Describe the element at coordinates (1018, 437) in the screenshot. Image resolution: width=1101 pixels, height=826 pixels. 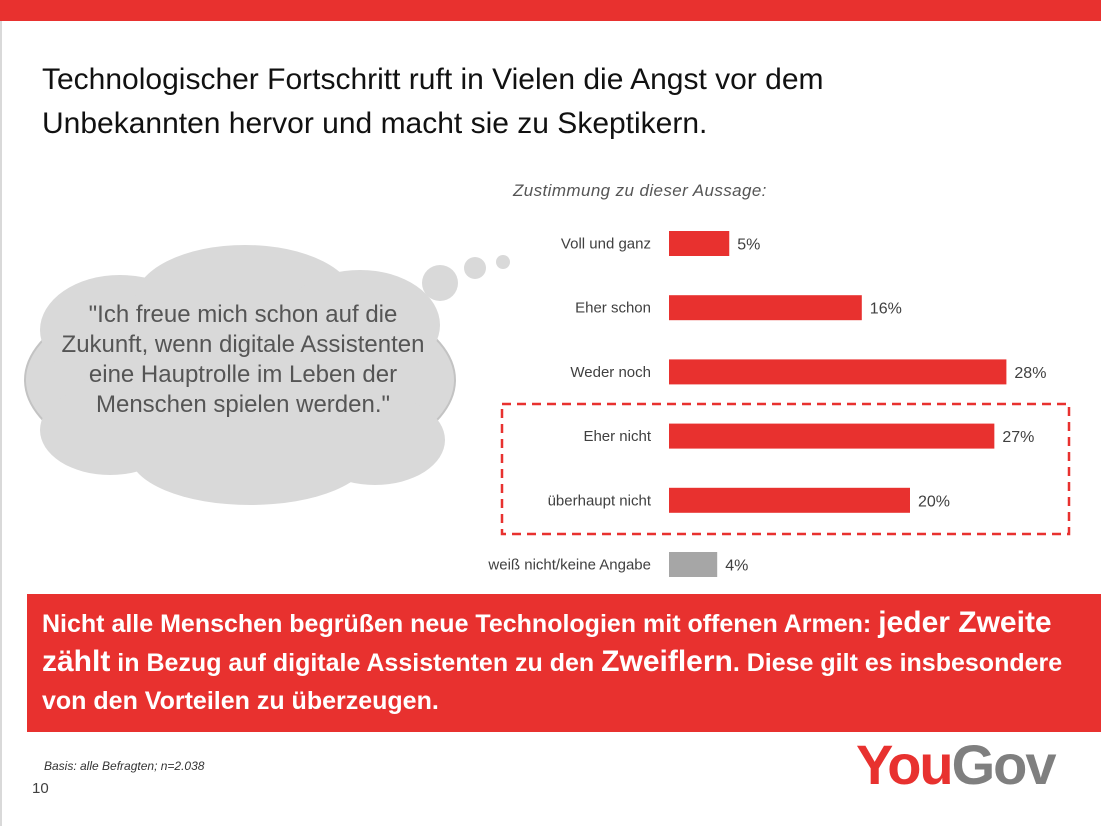
I see `value-label: 27%` at that location.